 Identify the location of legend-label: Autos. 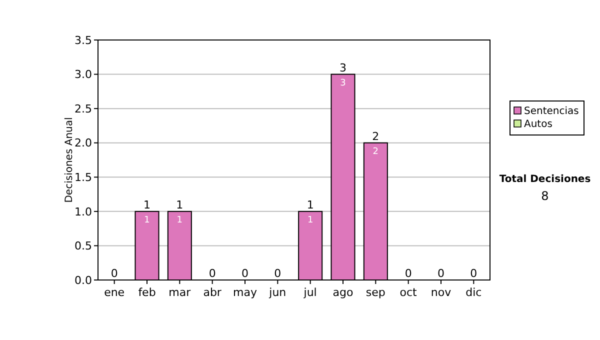
(538, 124).